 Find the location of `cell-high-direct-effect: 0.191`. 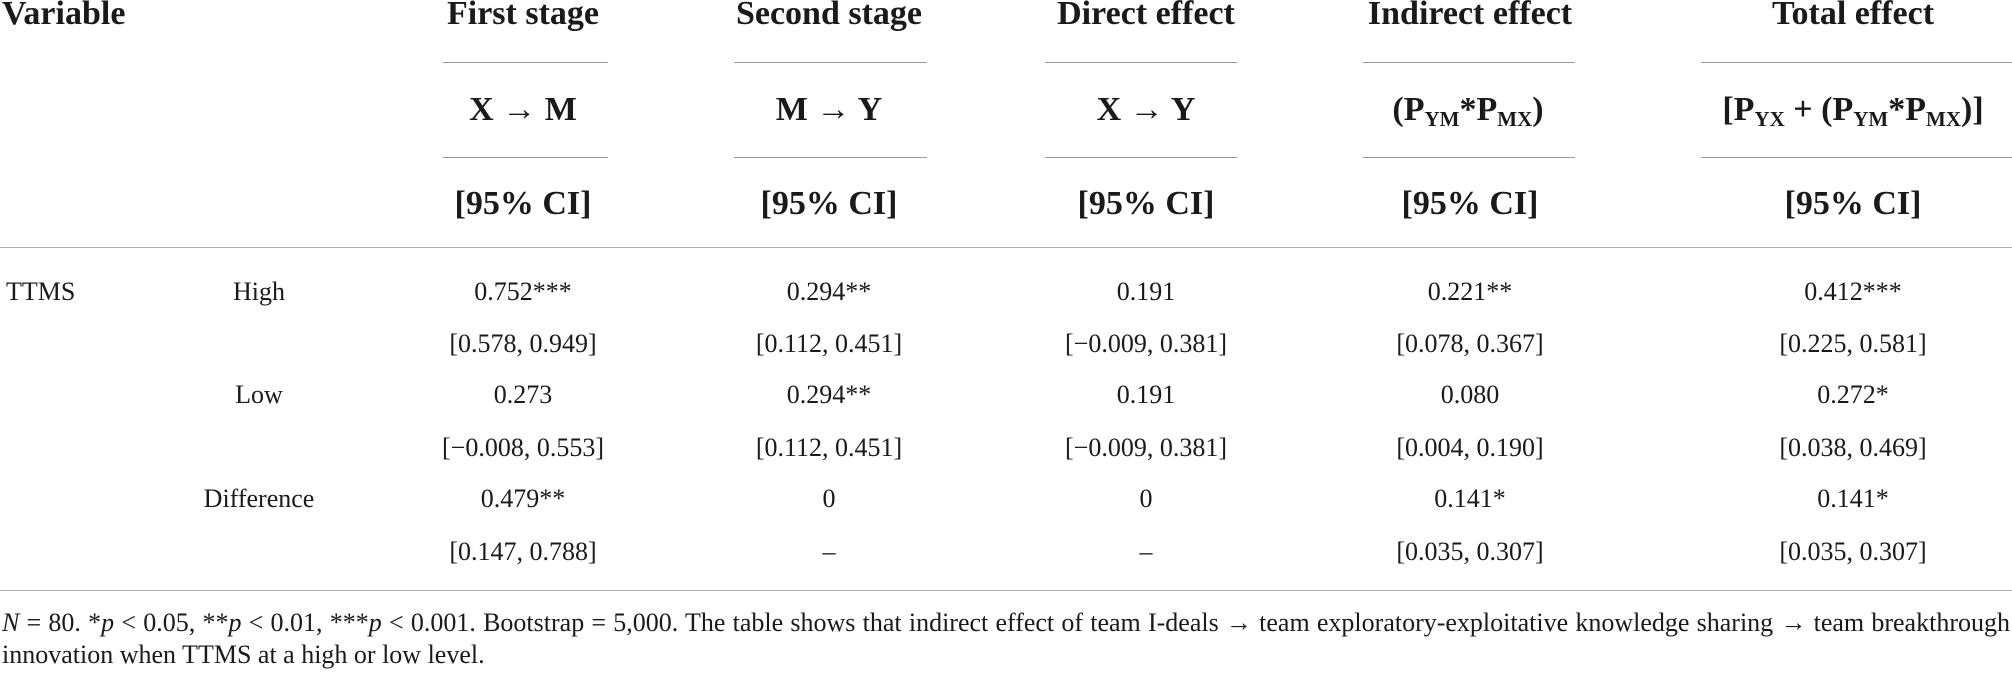

cell-high-direct-effect: 0.191 is located at coordinates (1146, 291).